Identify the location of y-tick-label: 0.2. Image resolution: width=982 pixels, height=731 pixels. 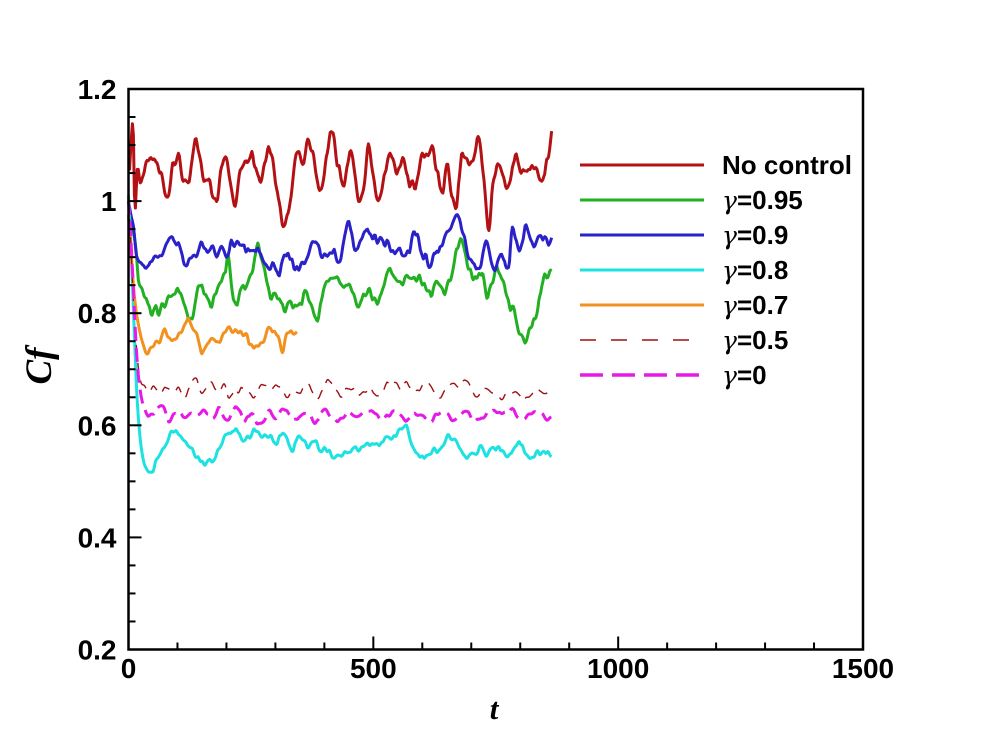
(97, 650).